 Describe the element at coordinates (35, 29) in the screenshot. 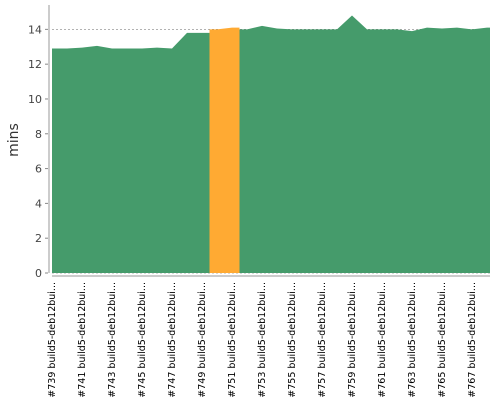

I see `y-tick-label: 14` at that location.